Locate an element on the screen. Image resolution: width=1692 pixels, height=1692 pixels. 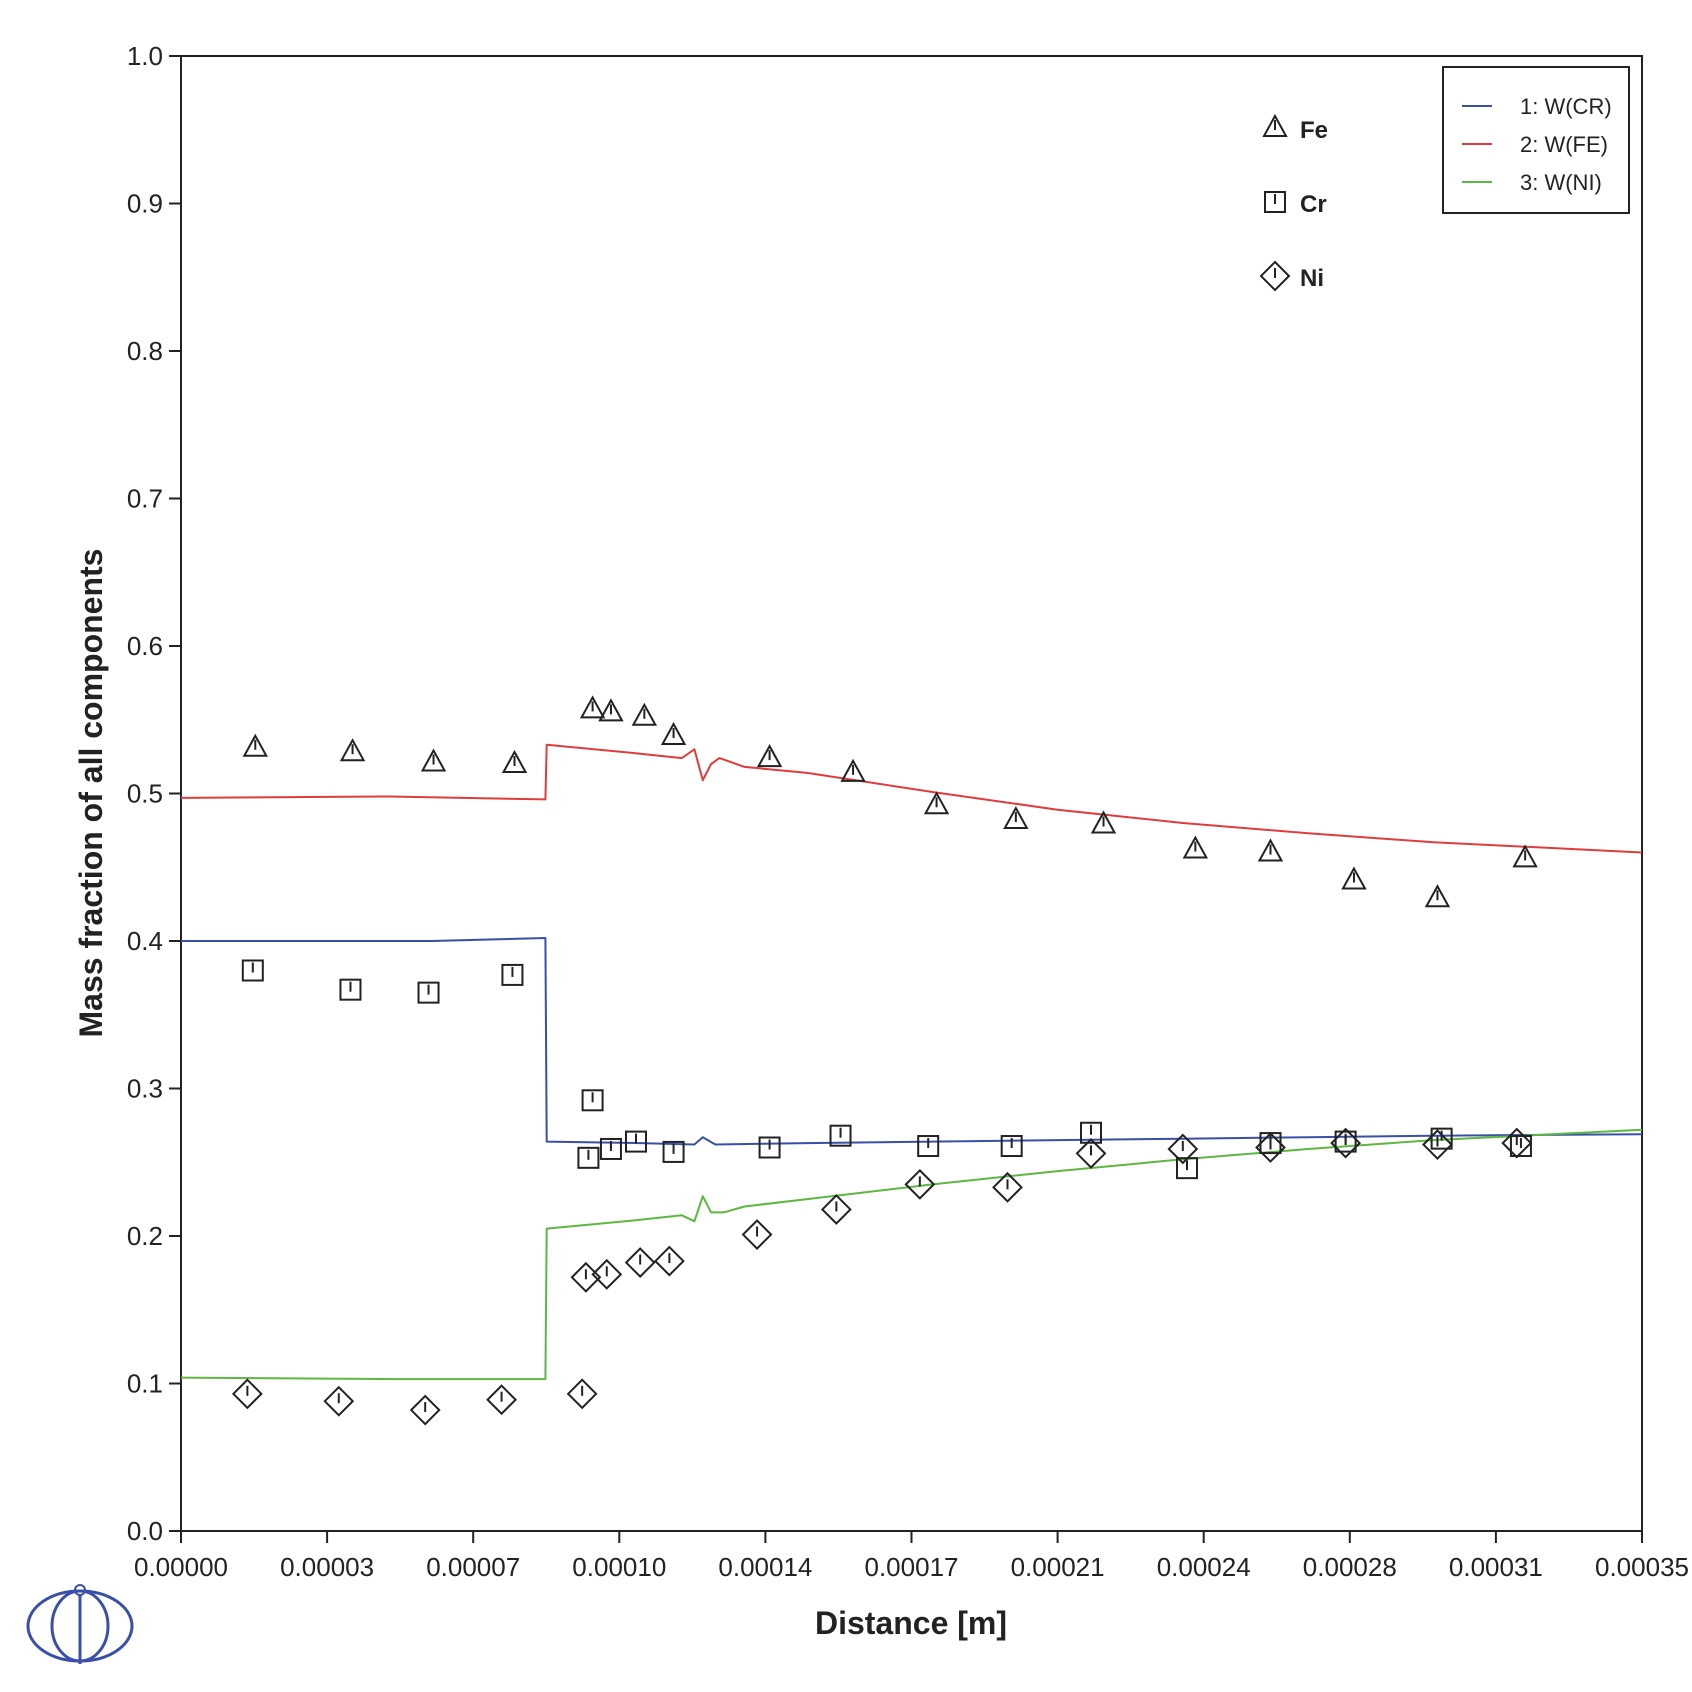
marker-legend-symbol-fe is located at coordinates (1275, 125).